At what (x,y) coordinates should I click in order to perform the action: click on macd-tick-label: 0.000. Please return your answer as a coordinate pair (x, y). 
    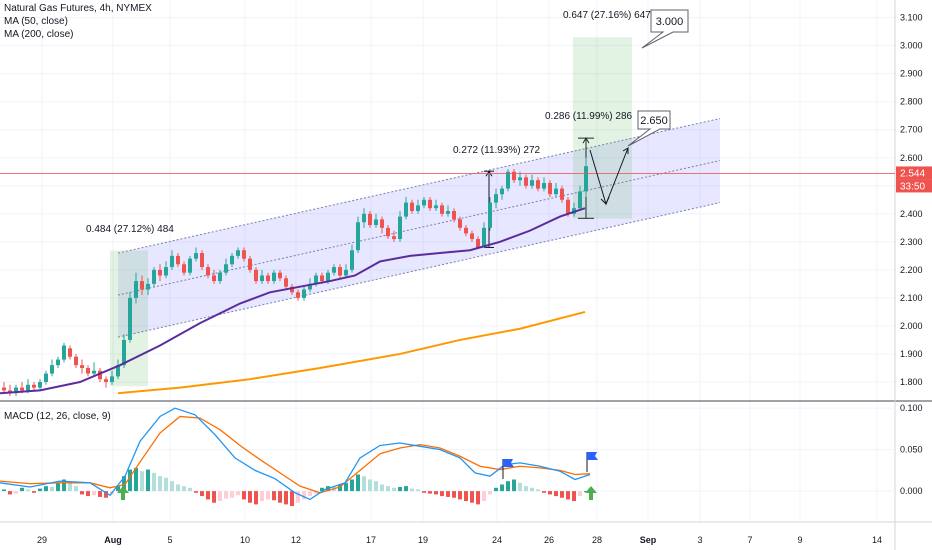
    Looking at the image, I should click on (911, 491).